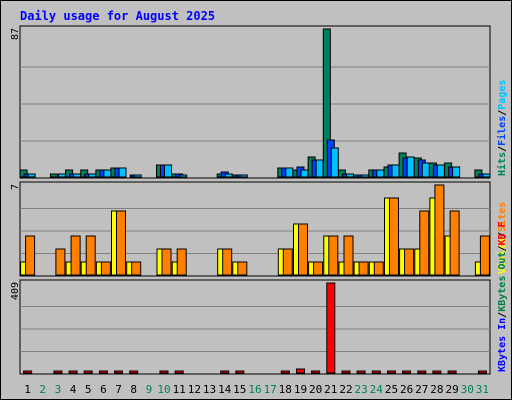  I want to click on x-tick-label-day-10: 10, so click(163, 389).